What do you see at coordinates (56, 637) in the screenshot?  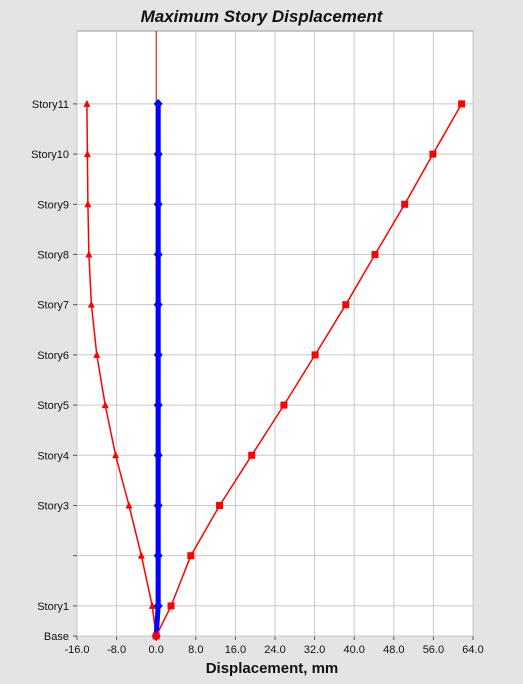 I see `y-tick-label: Base` at bounding box center [56, 637].